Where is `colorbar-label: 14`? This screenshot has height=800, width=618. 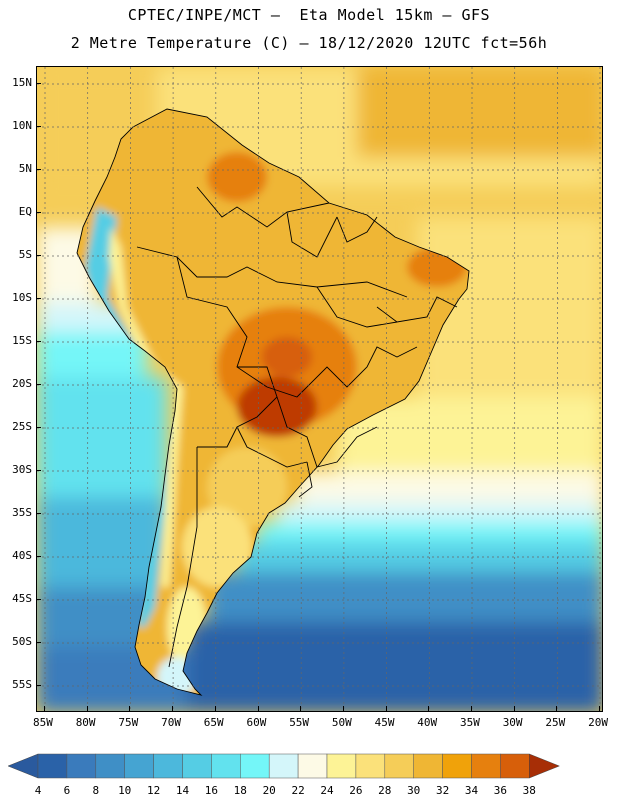
colorbar-label: 14 is located at coordinates (182, 790).